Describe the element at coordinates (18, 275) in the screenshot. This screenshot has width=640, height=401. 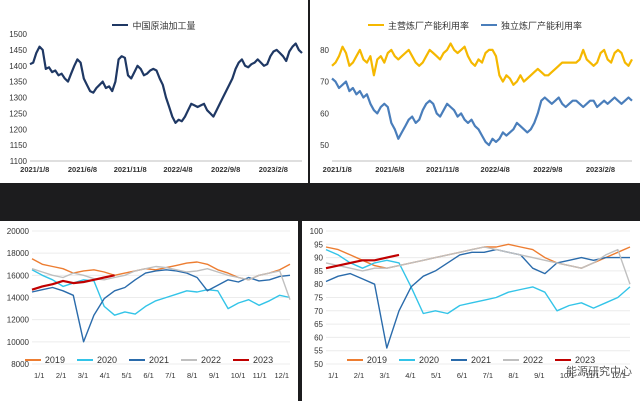
I see `y-tick-label: 16000` at that location.